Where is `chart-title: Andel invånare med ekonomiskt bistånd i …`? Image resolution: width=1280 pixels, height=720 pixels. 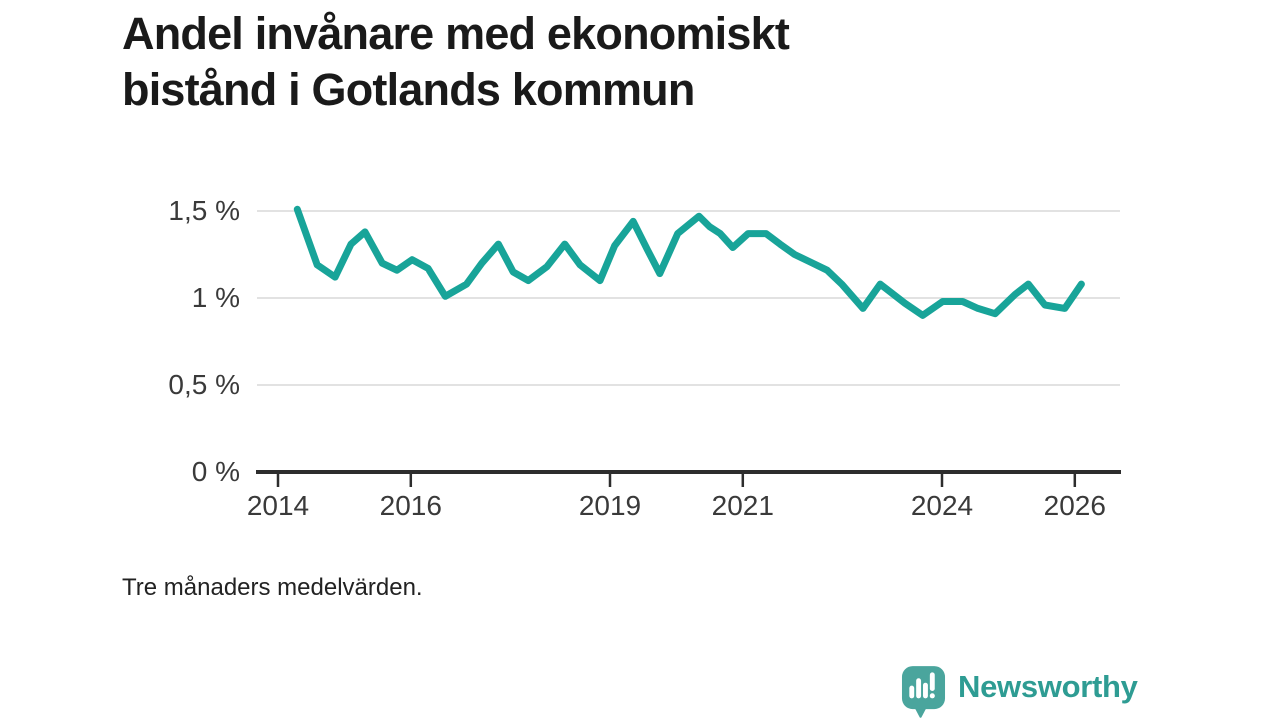 chart-title: Andel invånare med ekonomiskt bistånd i … is located at coordinates (572, 62).